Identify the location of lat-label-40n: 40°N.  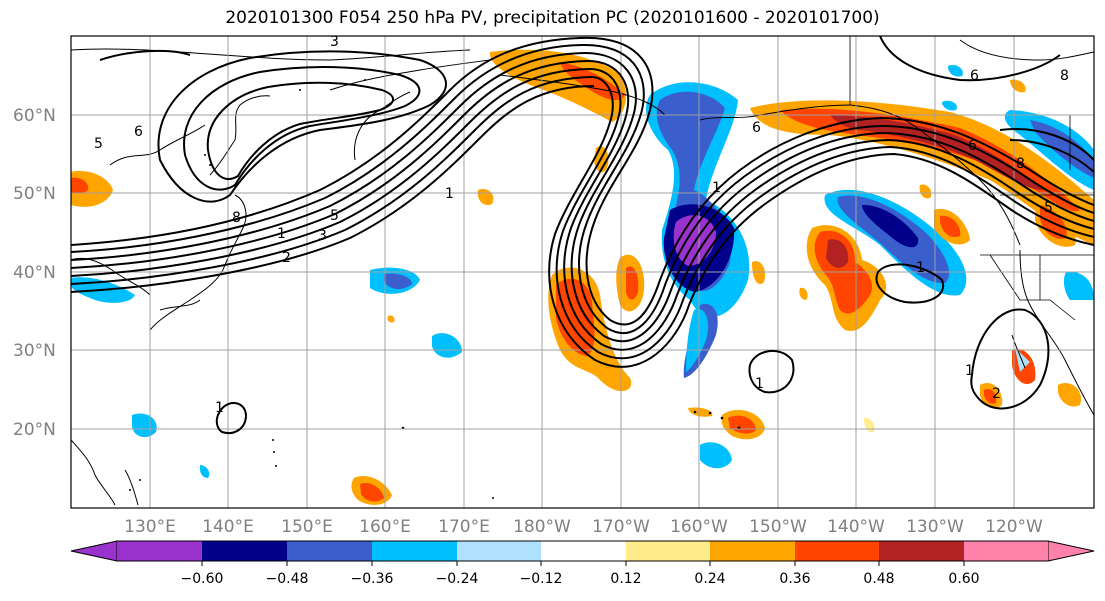
(34, 273).